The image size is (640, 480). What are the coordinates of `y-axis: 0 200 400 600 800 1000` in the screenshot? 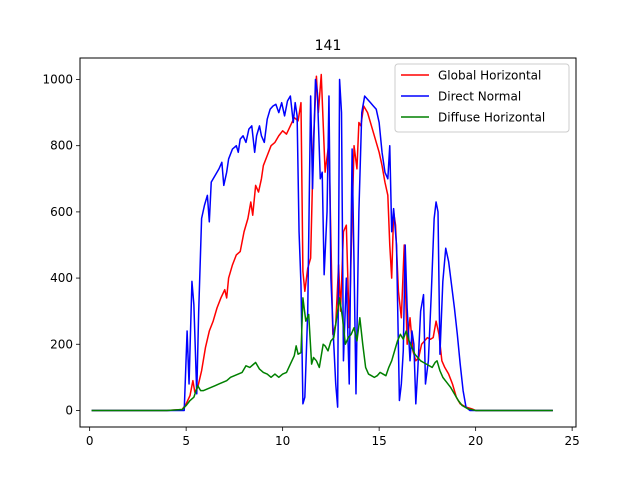 It's located at (61, 245).